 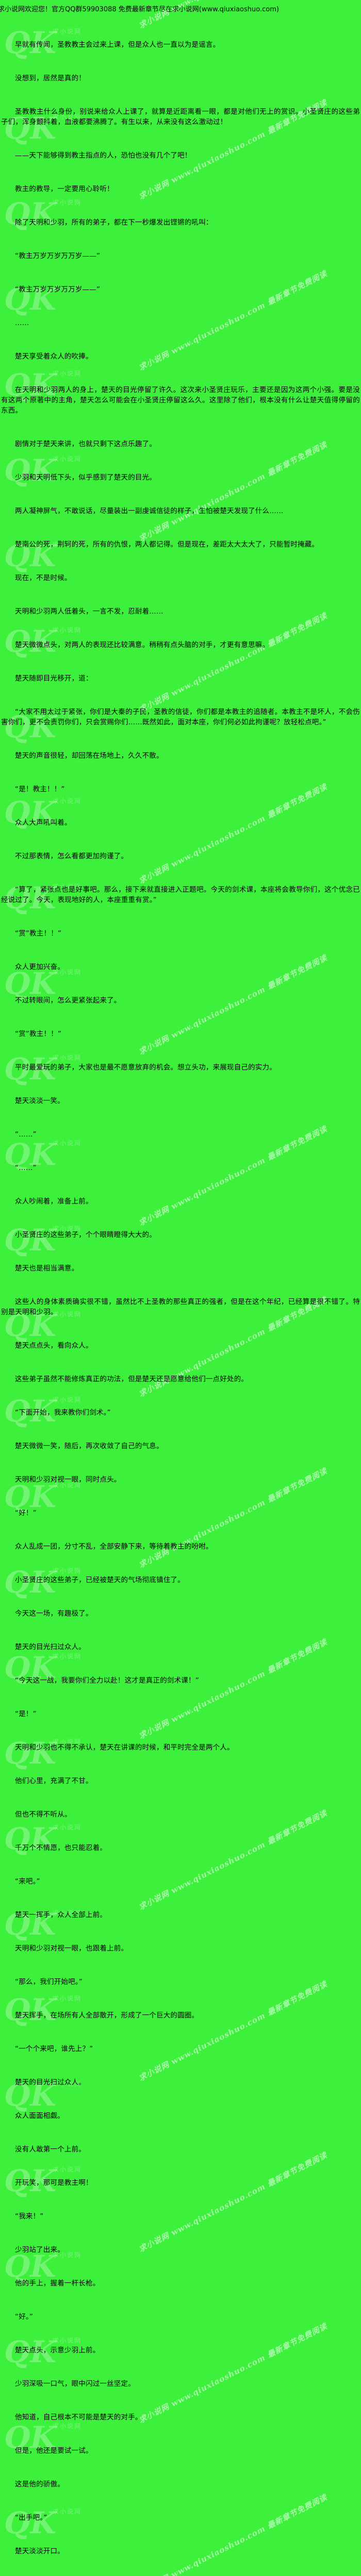 What do you see at coordinates (57, 2283) in the screenshot?
I see `paragraph: 他的手上，握着一杆长枪。` at bounding box center [57, 2283].